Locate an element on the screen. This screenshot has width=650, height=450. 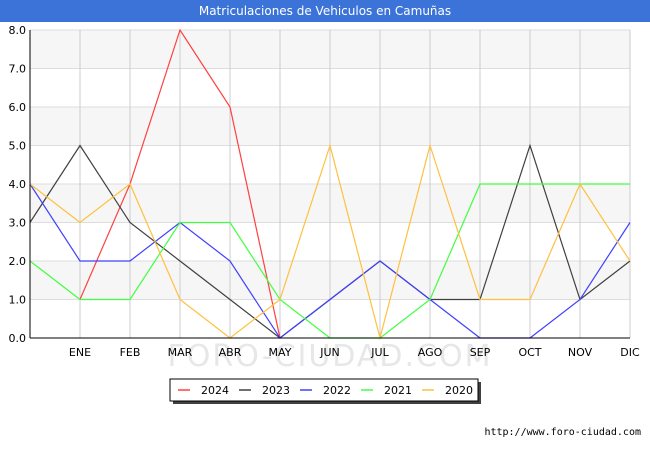
x-tick-label: FEB is located at coordinates (130, 352).